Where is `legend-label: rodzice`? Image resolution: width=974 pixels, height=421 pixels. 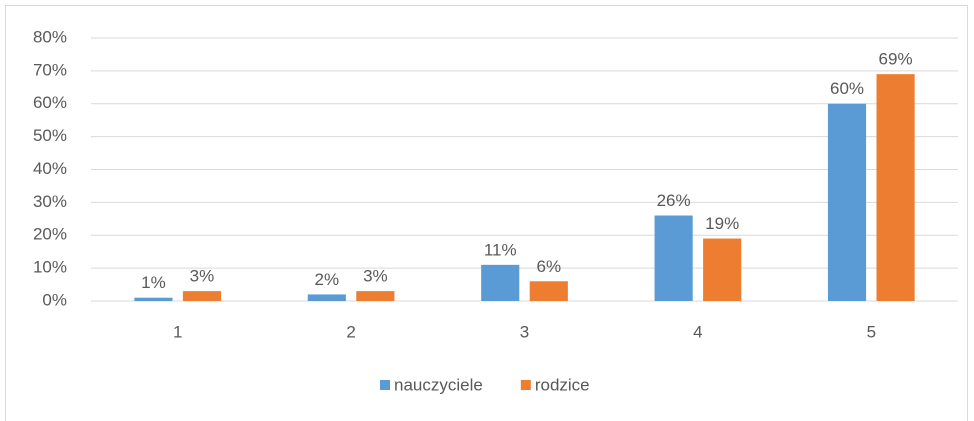 legend-label: rodzice is located at coordinates (562, 384).